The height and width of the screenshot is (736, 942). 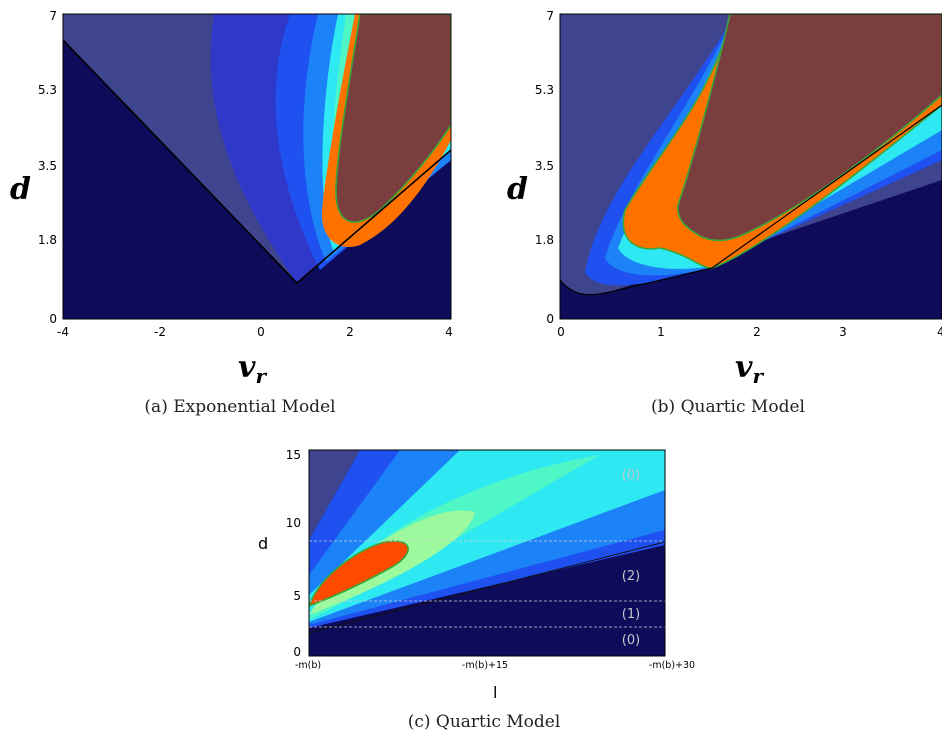 I want to click on panel-c-xlabel: l, so click(x=495, y=692).